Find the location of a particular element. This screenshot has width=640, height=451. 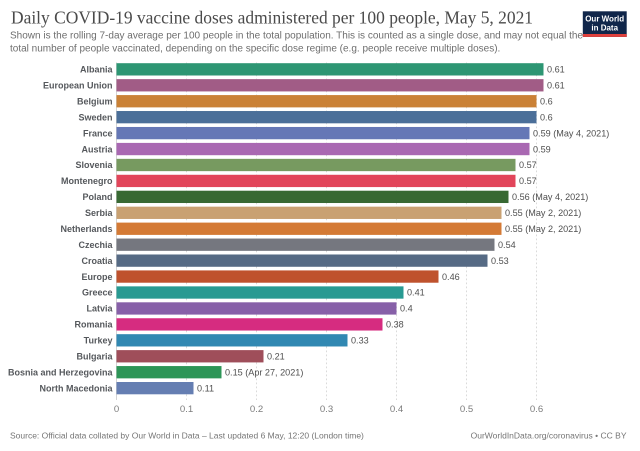

svg-text: 0.38 is located at coordinates (395, 325).